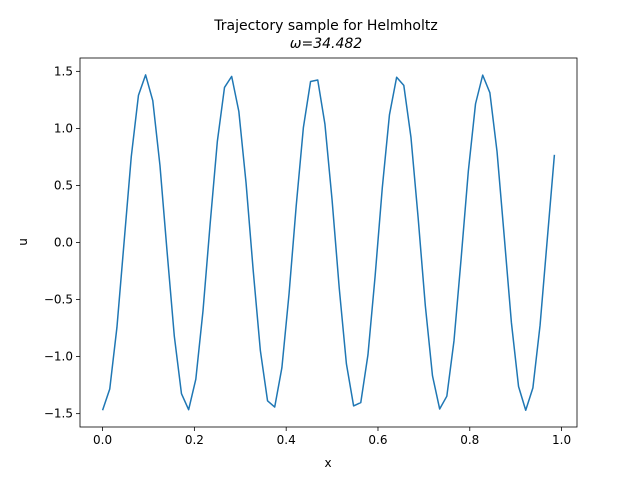  What do you see at coordinates (58, 414) in the screenshot?
I see `y-tick-label: −1.5` at bounding box center [58, 414].